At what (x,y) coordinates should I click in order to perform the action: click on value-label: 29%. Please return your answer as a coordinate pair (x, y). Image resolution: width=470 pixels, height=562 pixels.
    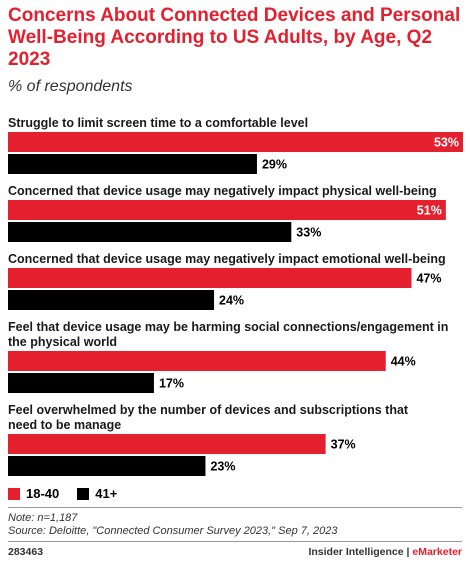
    Looking at the image, I should click on (274, 165).